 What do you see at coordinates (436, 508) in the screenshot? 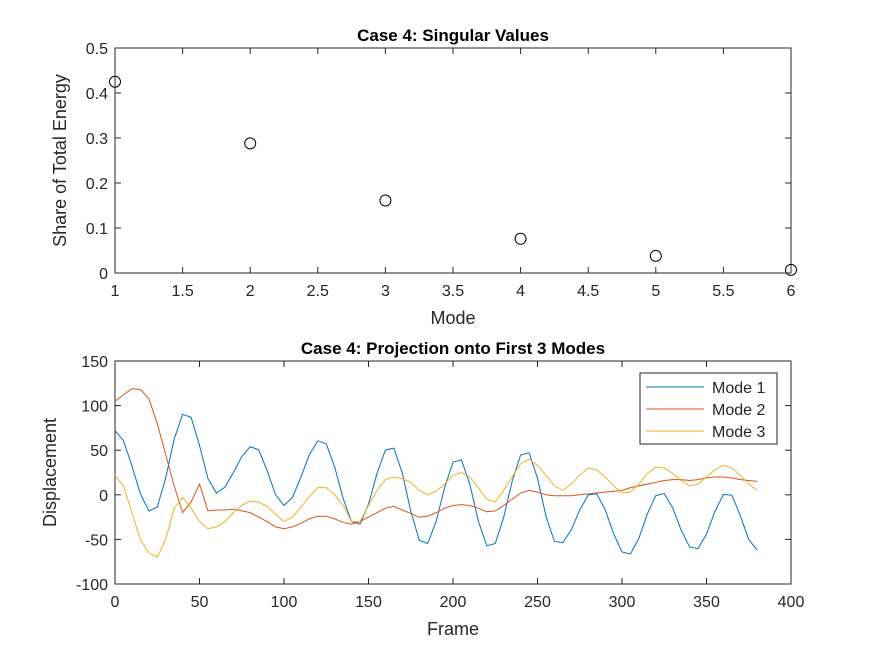
I see `series-line` at bounding box center [436, 508].